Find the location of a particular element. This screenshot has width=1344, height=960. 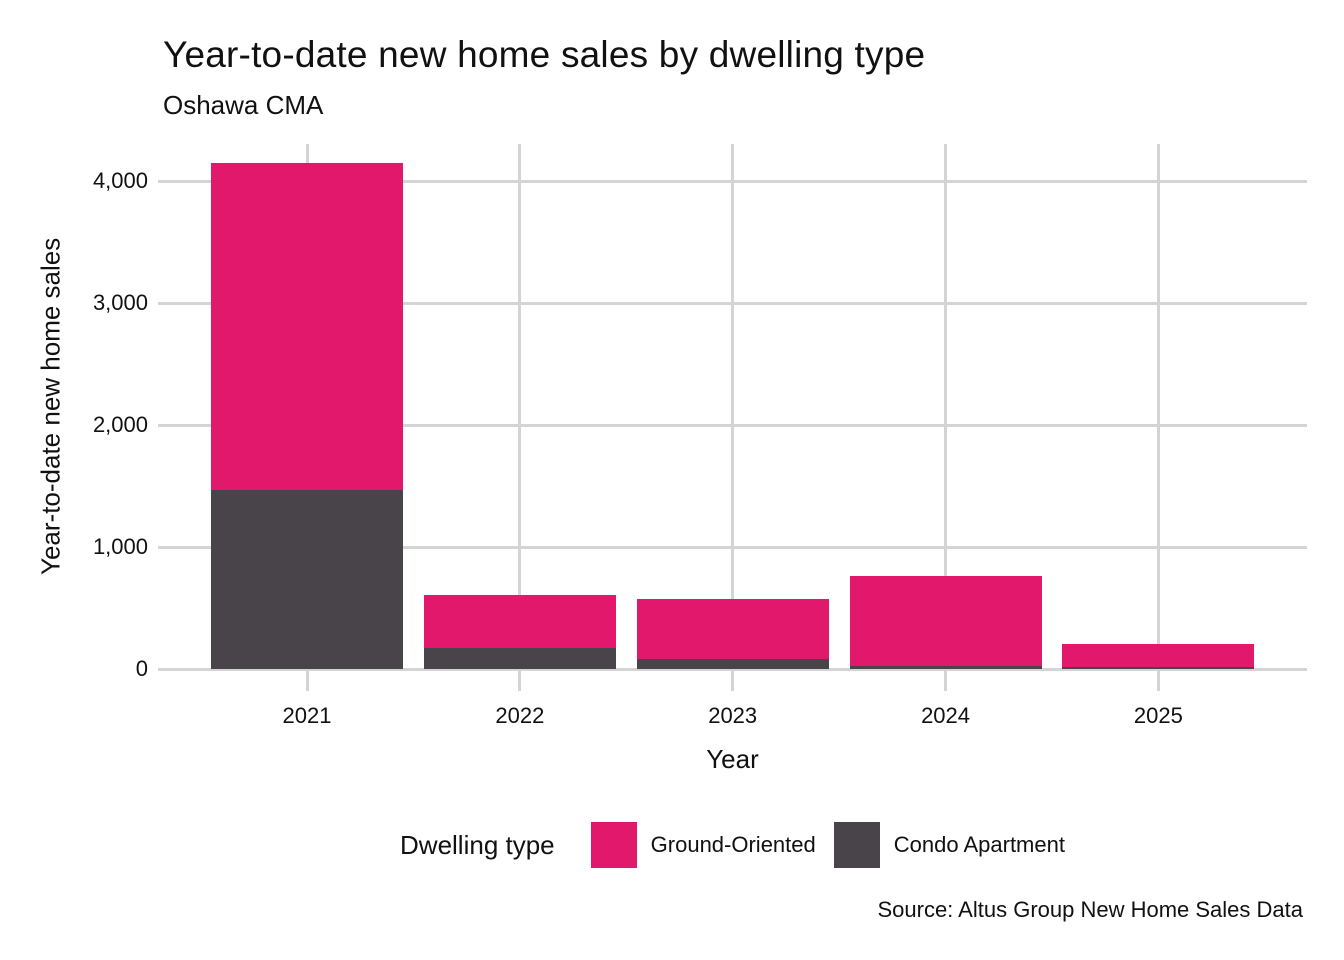

legend-item-ground-oriented: Ground-Oriented is located at coordinates (703, 845).